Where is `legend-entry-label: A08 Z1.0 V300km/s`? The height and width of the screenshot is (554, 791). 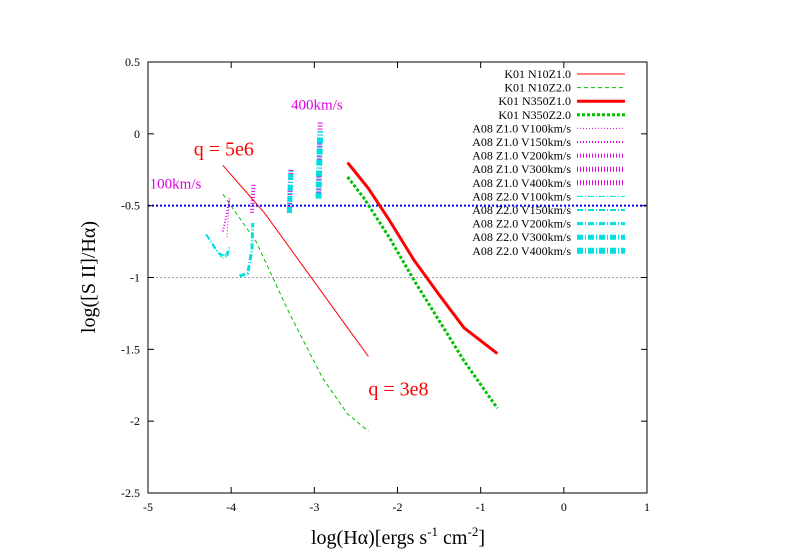
legend-entry-label: A08 Z1.0 V300km/s is located at coordinates (521, 169).